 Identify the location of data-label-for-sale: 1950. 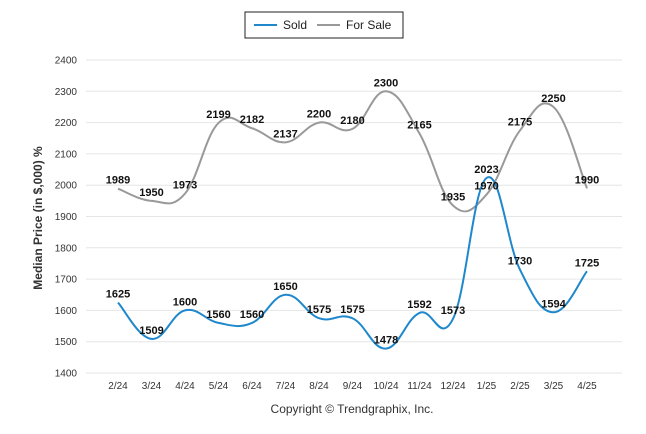
(151, 193).